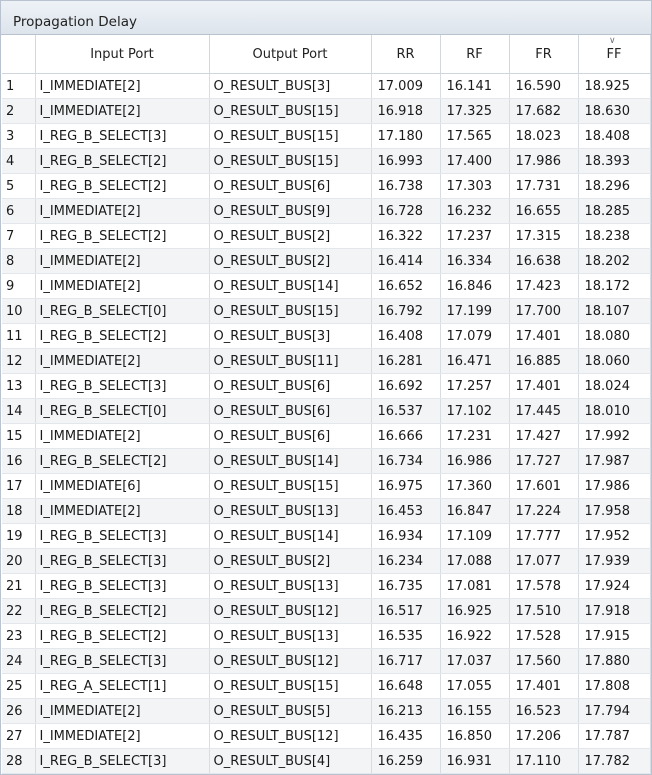 The width and height of the screenshot is (652, 775). What do you see at coordinates (475, 86) in the screenshot?
I see `rf-cell: 16.141` at bounding box center [475, 86].